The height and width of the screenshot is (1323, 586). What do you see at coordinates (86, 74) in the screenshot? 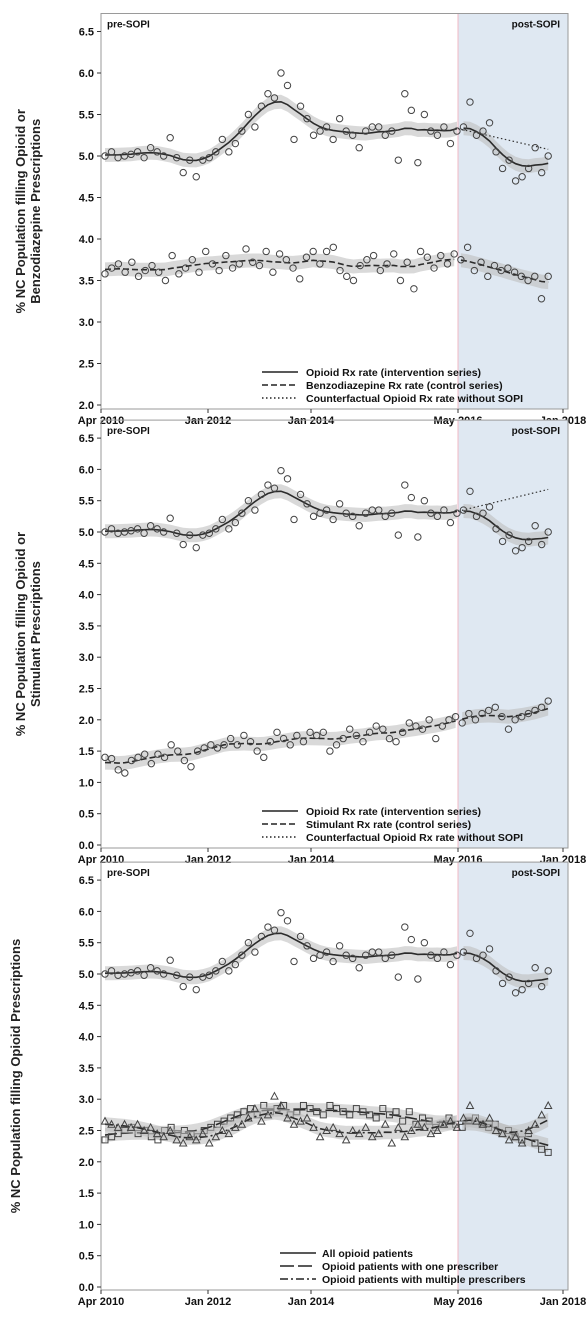
I see `y-tick-label: 6.0` at bounding box center [86, 74].